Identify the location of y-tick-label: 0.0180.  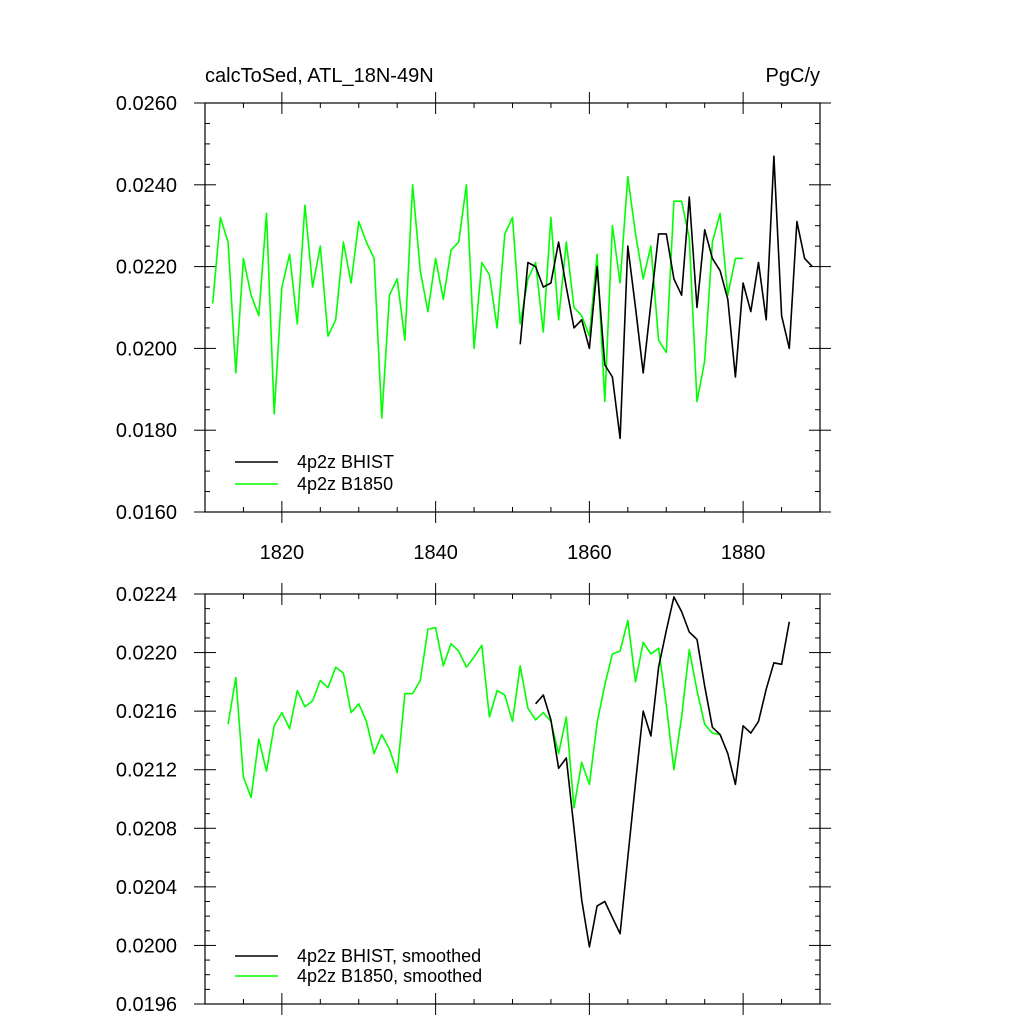
(146, 431).